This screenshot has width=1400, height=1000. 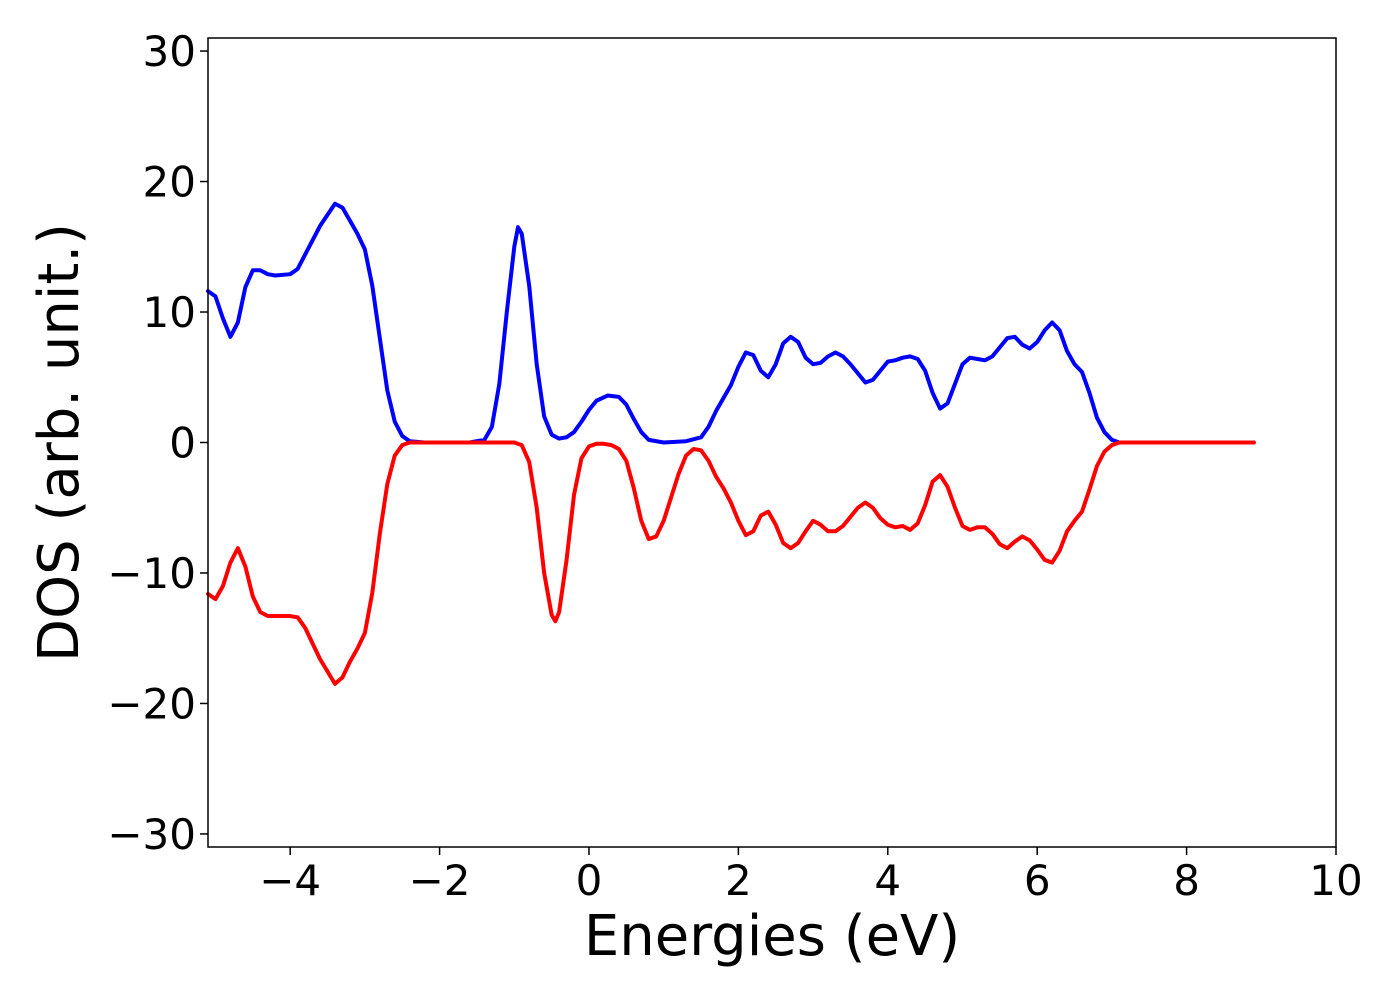 What do you see at coordinates (151, 834) in the screenshot?
I see `y-tick-label: −30` at bounding box center [151, 834].